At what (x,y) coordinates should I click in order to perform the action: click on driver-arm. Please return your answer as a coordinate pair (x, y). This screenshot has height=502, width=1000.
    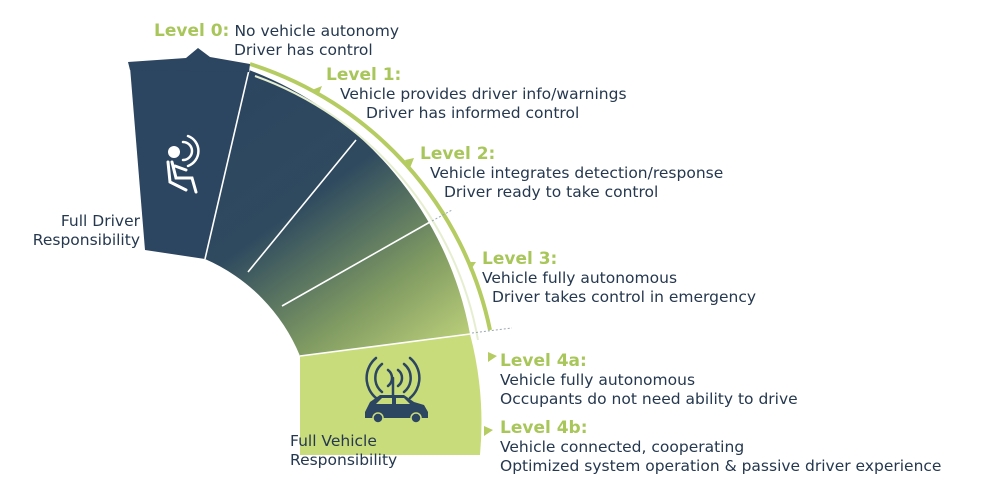
    Looking at the image, I should click on (180, 168).